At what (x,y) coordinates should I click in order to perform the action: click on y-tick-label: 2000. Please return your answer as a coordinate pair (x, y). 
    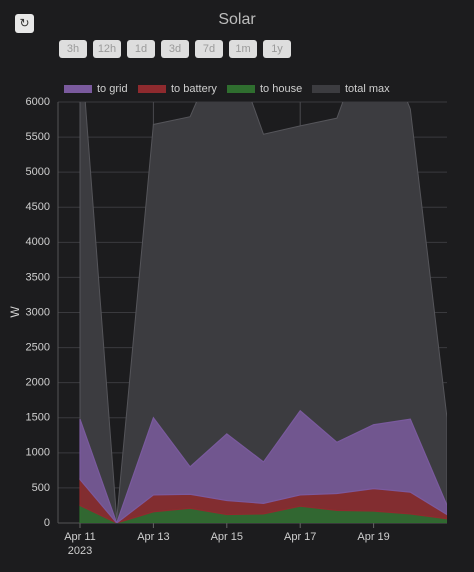
    Looking at the image, I should click on (38, 383).